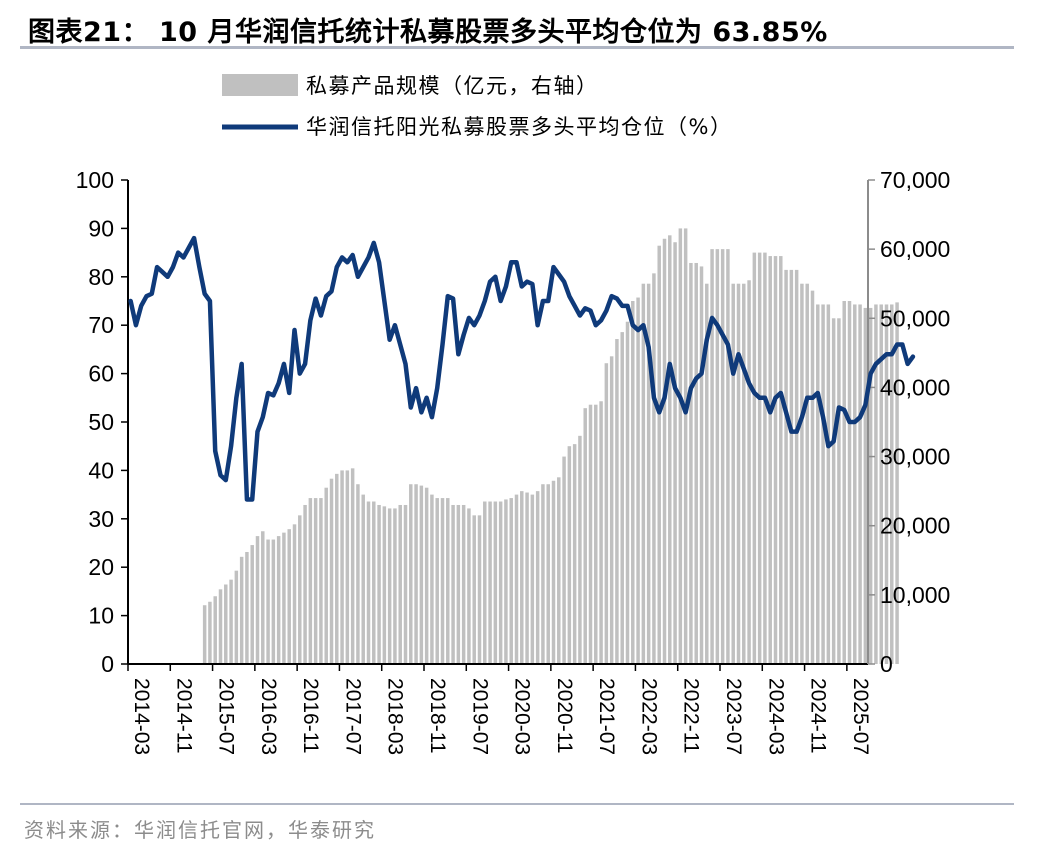 Image resolution: width=1040 pixels, height=852 pixels. Describe the element at coordinates (226, 716) in the screenshot. I see `x-tick-label: 2015-07` at that location.